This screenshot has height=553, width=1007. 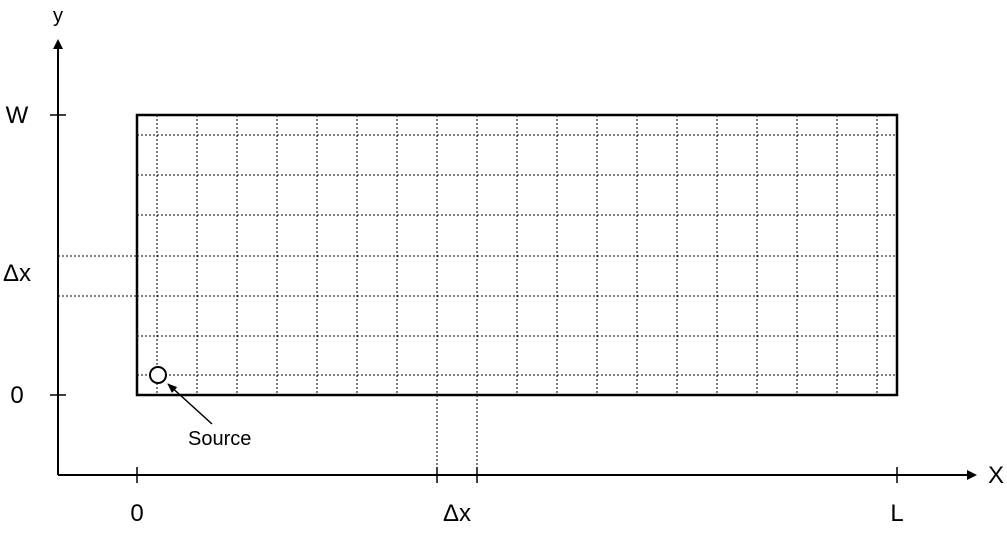 I want to click on source-marker, so click(x=158, y=375).